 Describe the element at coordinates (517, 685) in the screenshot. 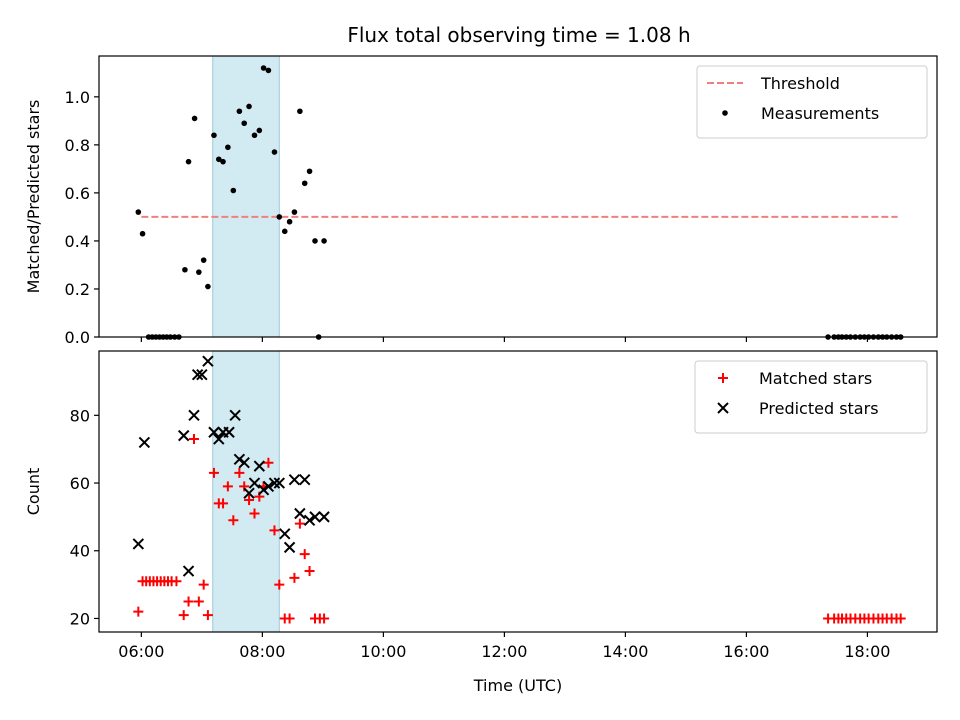

I see `x-axis-label: Time (UTC)` at that location.